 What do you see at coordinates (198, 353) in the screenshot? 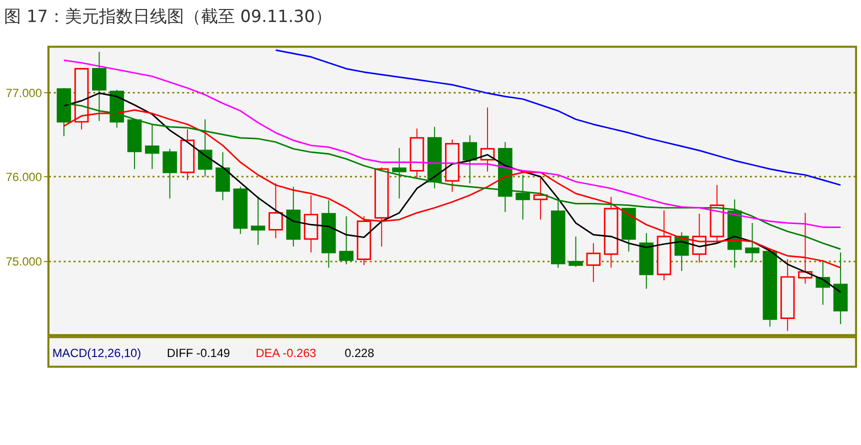
I see `text: DIFF -0.149` at bounding box center [198, 353].